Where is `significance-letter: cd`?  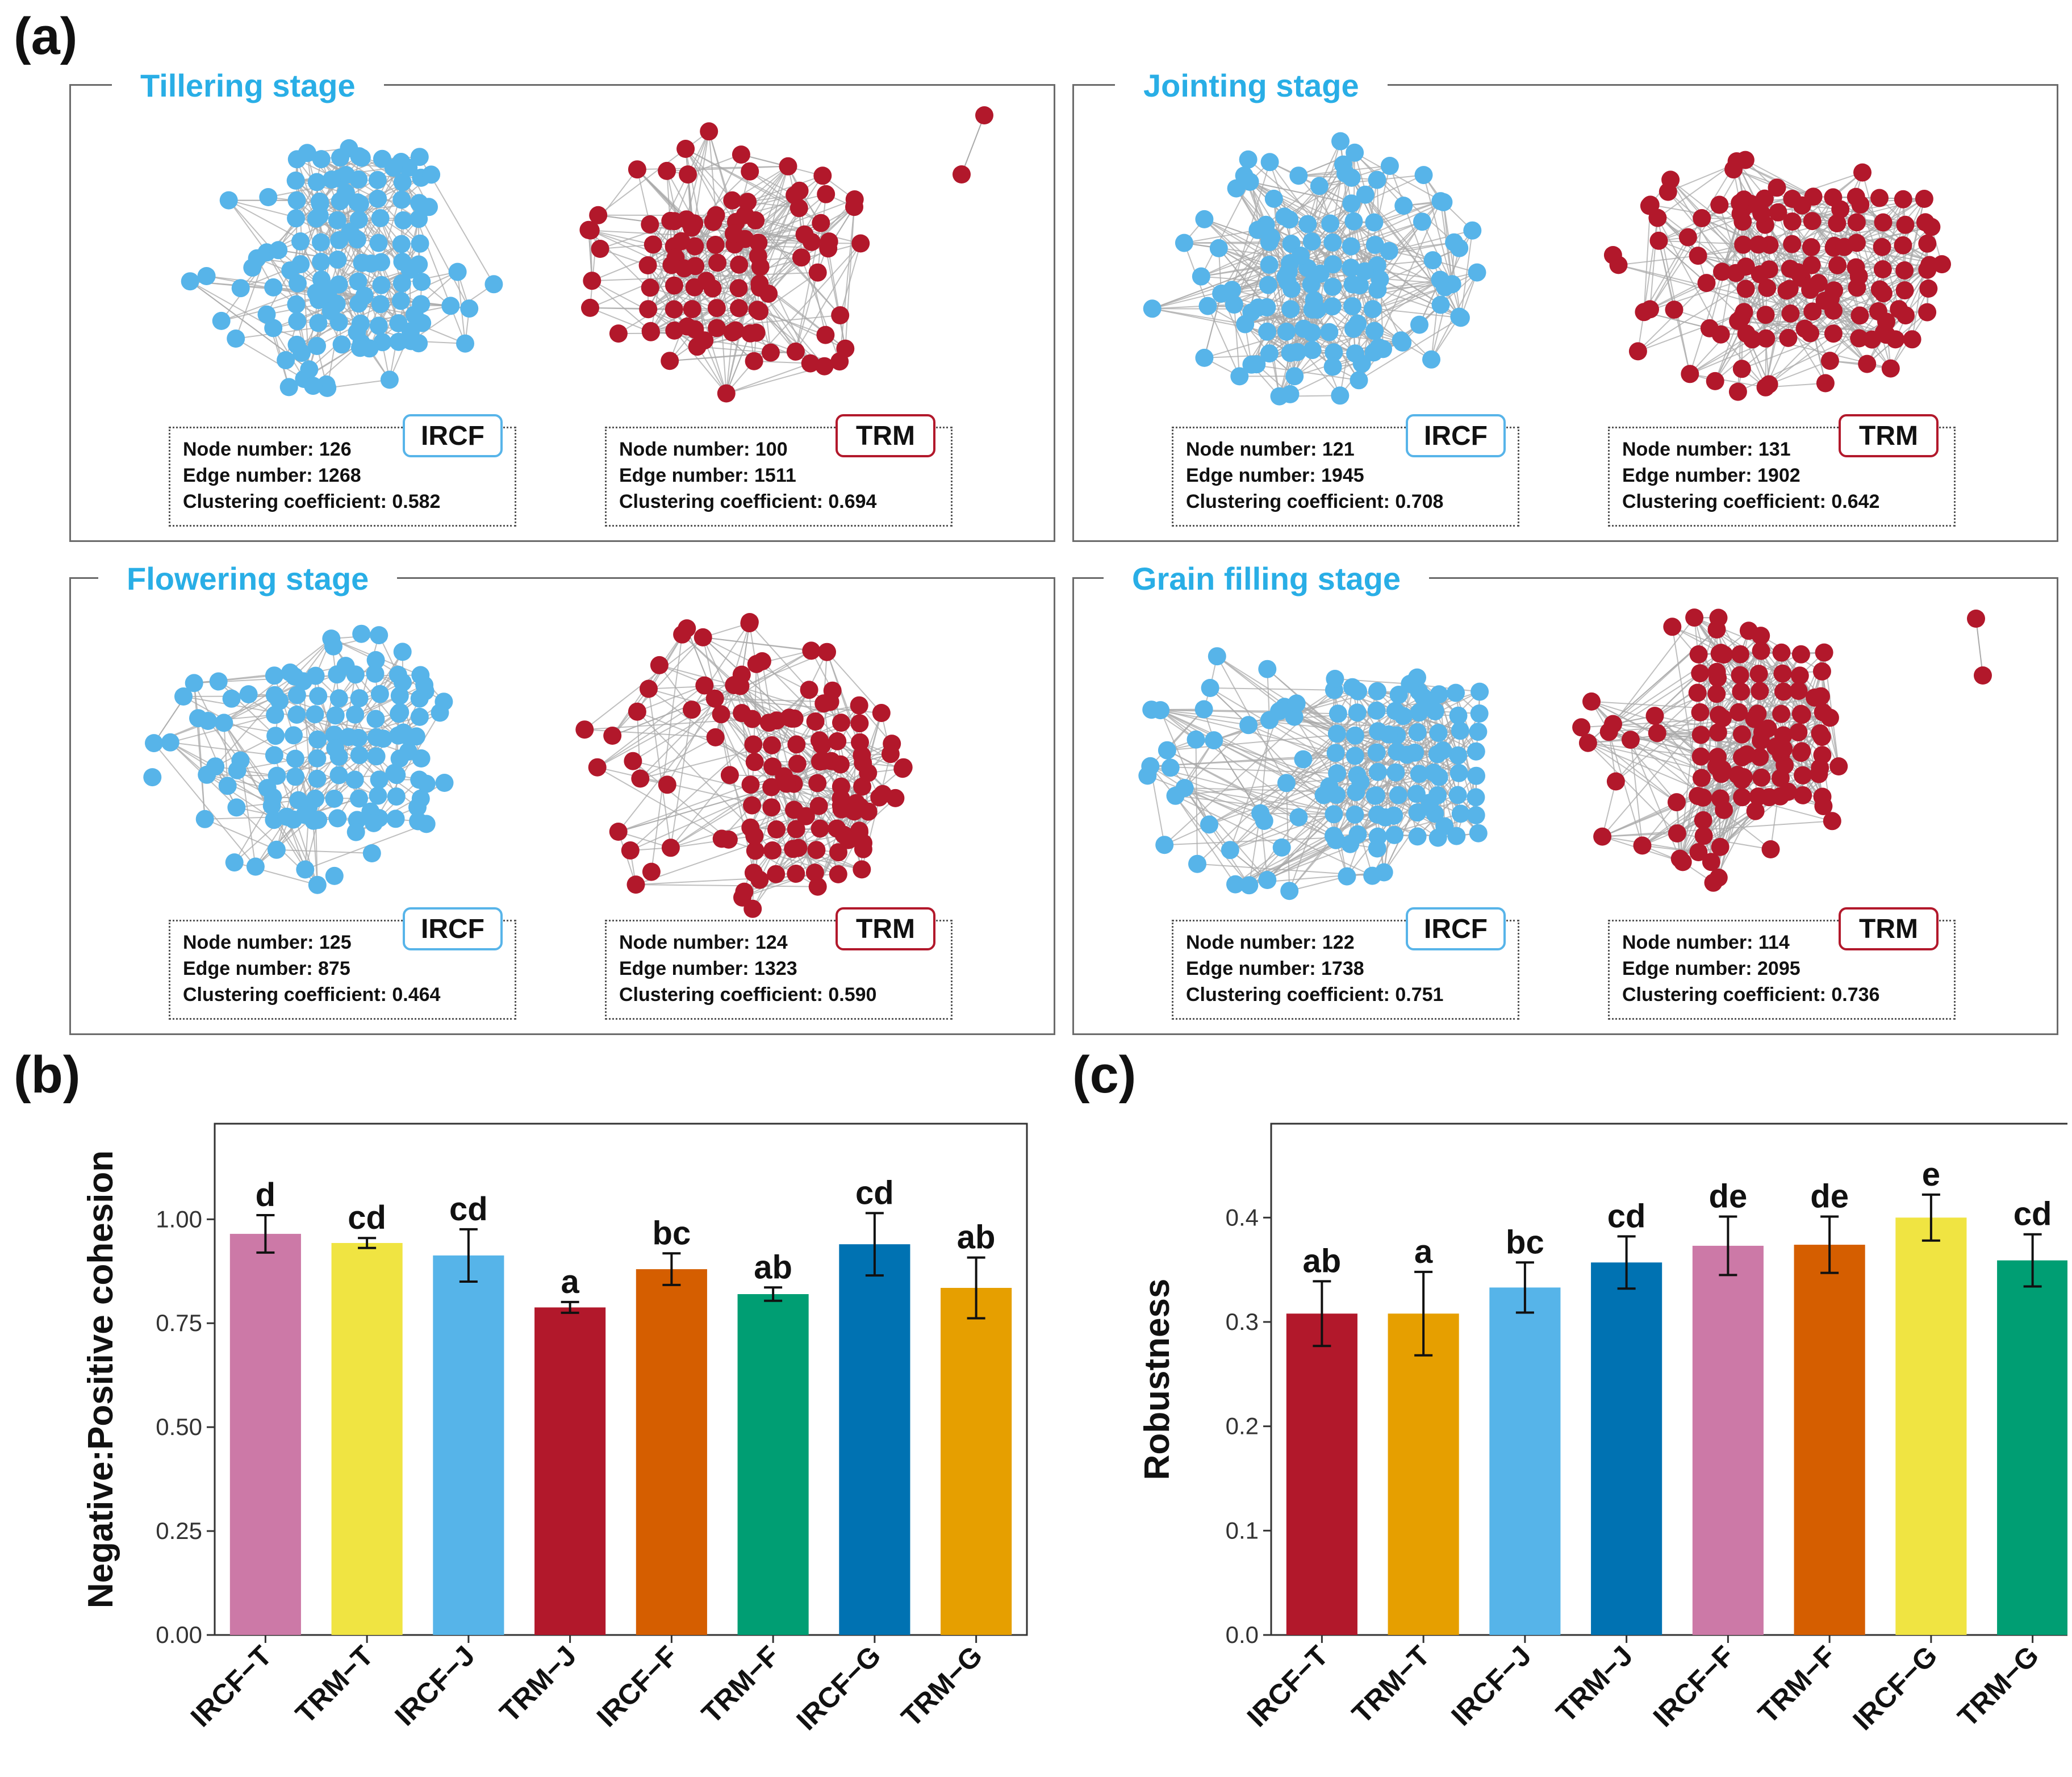 significance-letter: cd is located at coordinates (1627, 1216).